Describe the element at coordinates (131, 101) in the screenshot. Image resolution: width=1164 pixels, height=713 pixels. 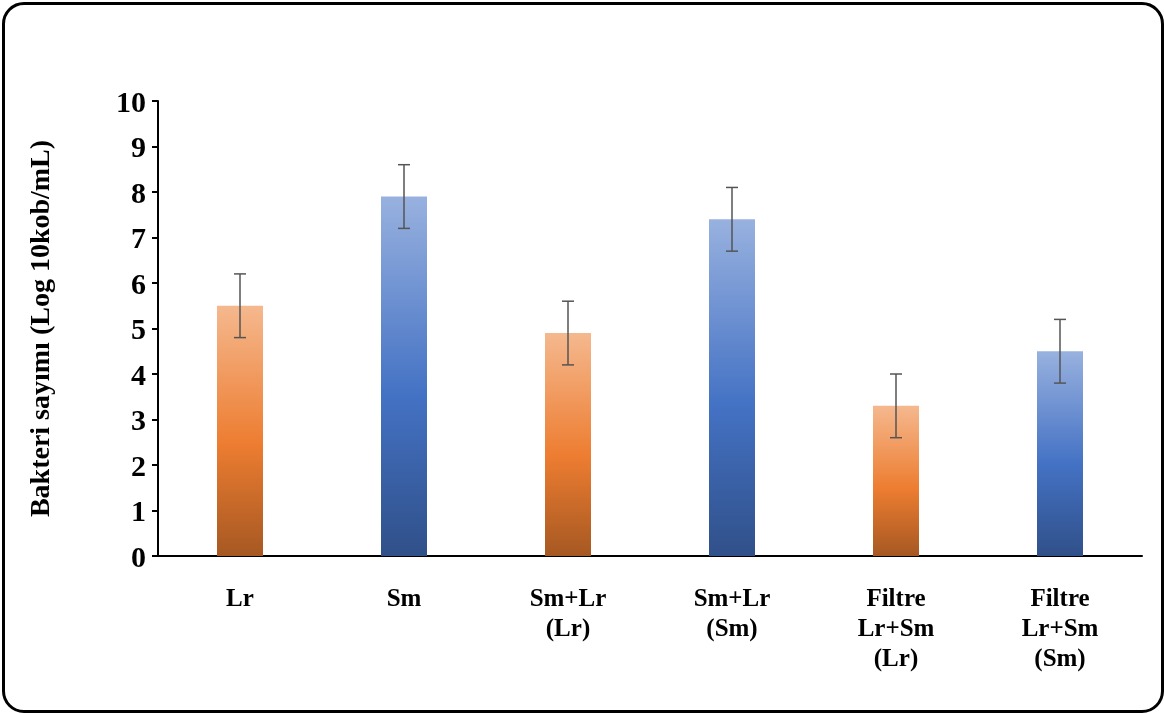
I see `y-tick-label: 10` at that location.